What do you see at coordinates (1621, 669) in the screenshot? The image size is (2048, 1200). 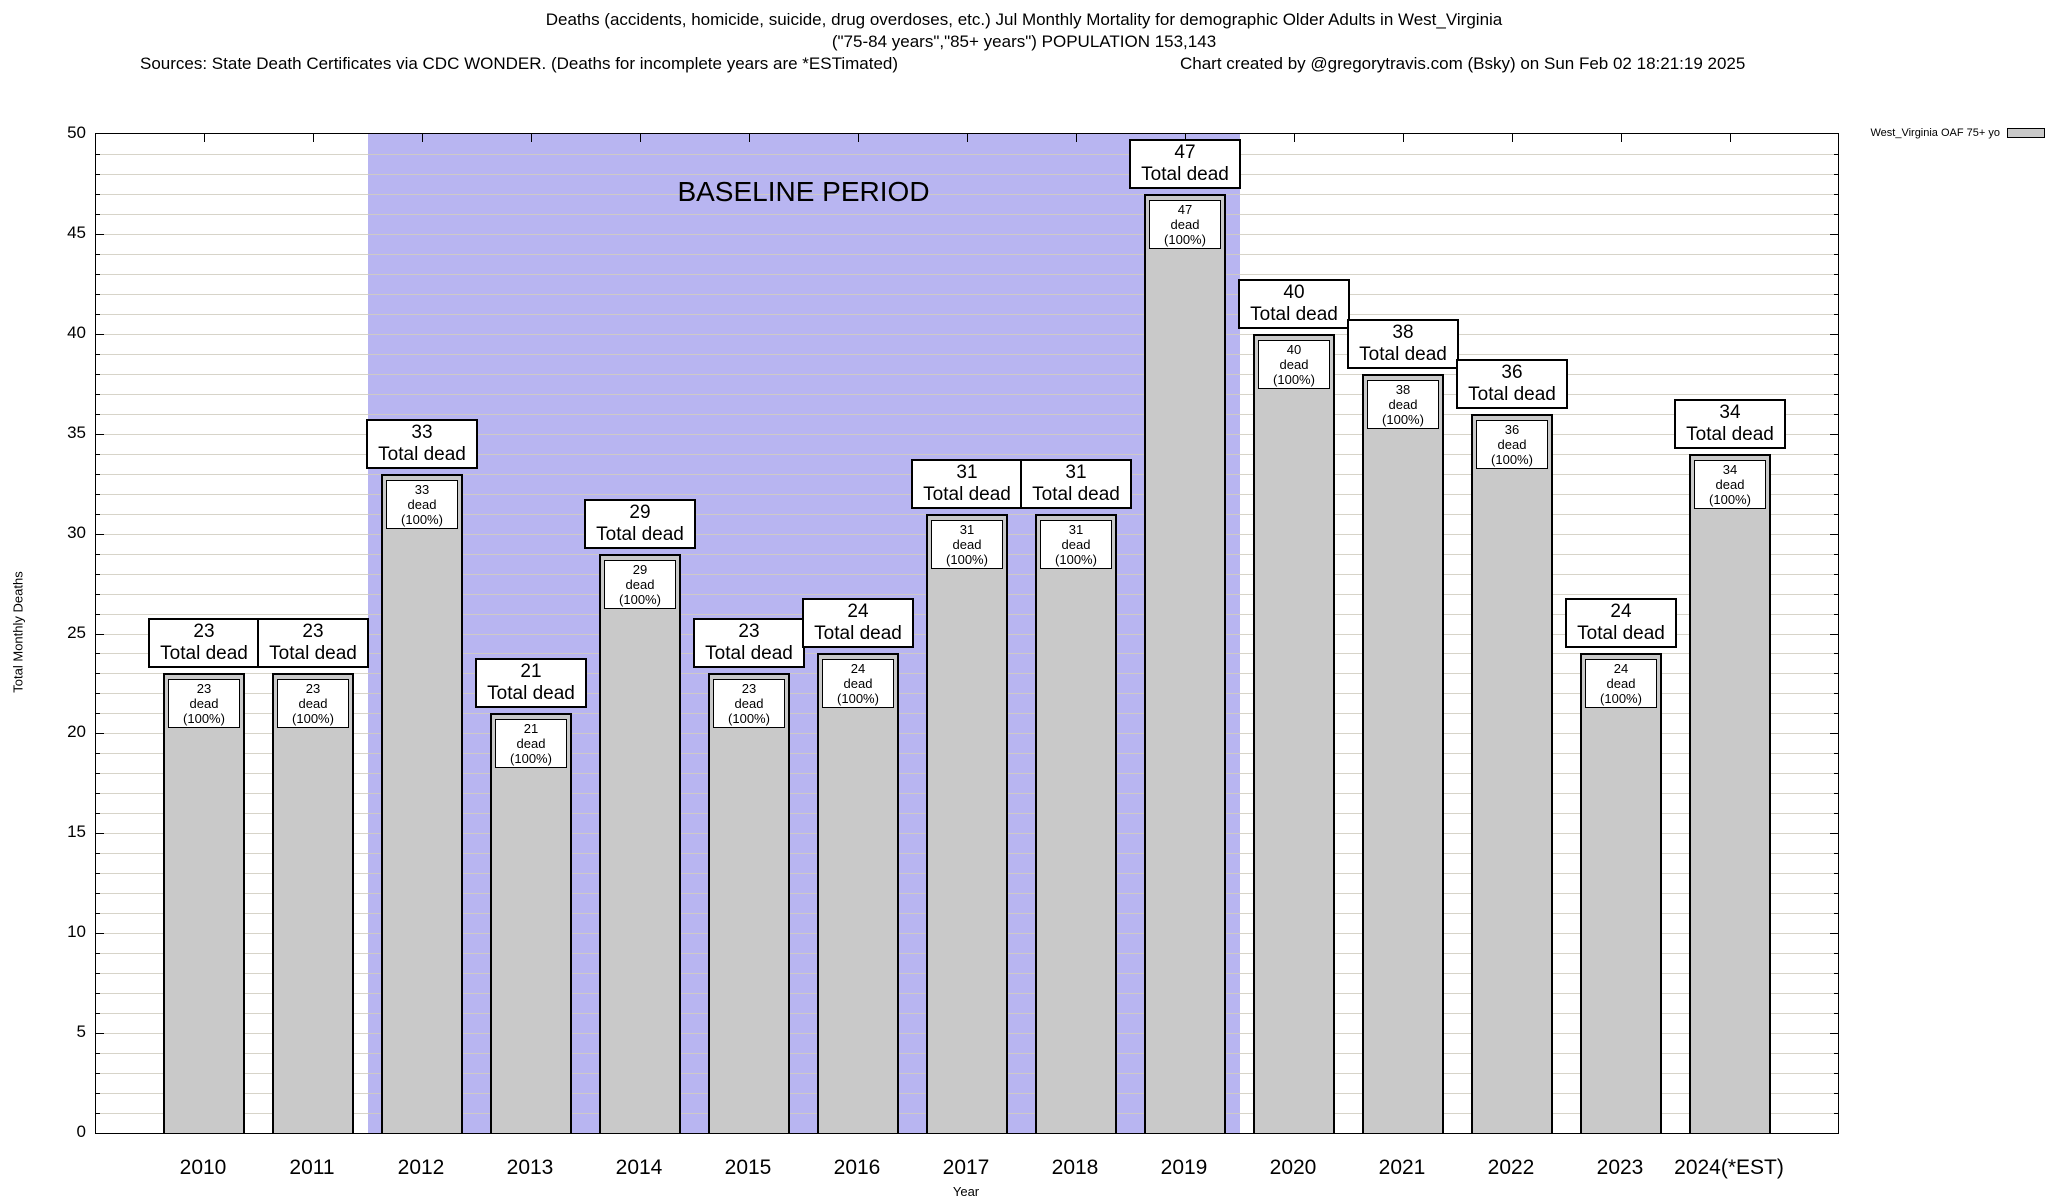 I see `bar-inner-value: 24` at bounding box center [1621, 669].